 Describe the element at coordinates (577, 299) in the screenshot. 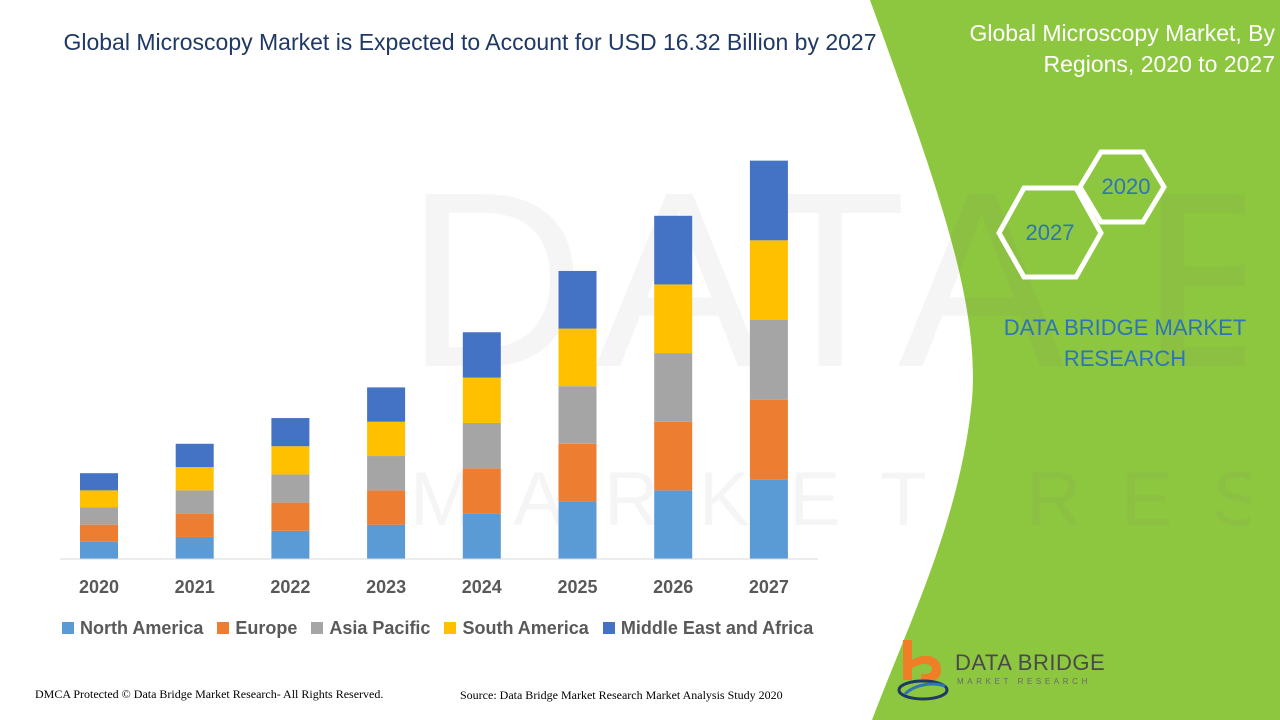

I see `bar-2025-middle-east-and-africa` at that location.